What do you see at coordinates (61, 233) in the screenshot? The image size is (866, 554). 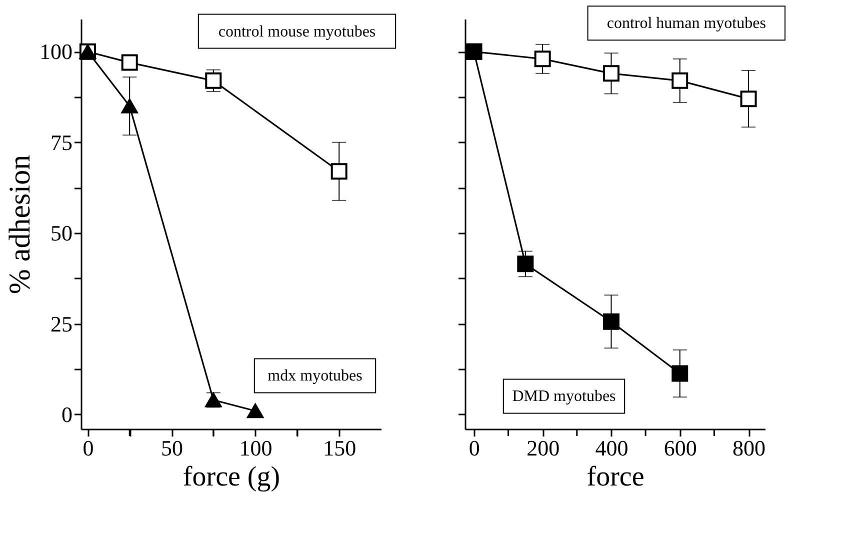 I see `y-tick-label: 50` at bounding box center [61, 233].